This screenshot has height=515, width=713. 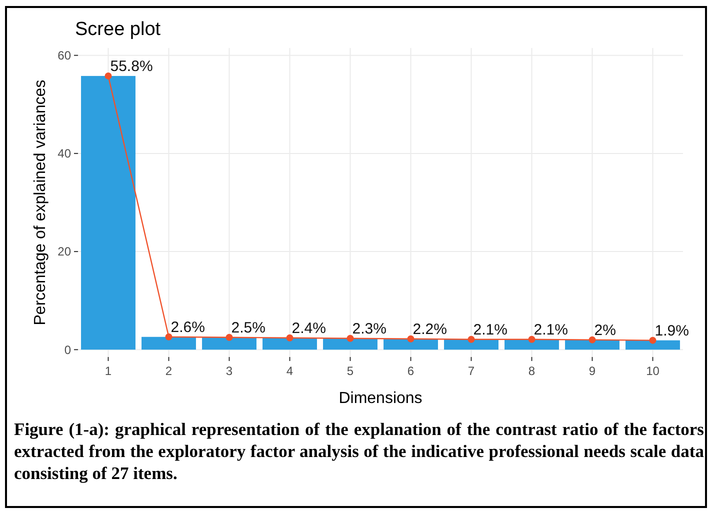 I want to click on y-axis-title: Percentage of explained variances, so click(x=40, y=203).